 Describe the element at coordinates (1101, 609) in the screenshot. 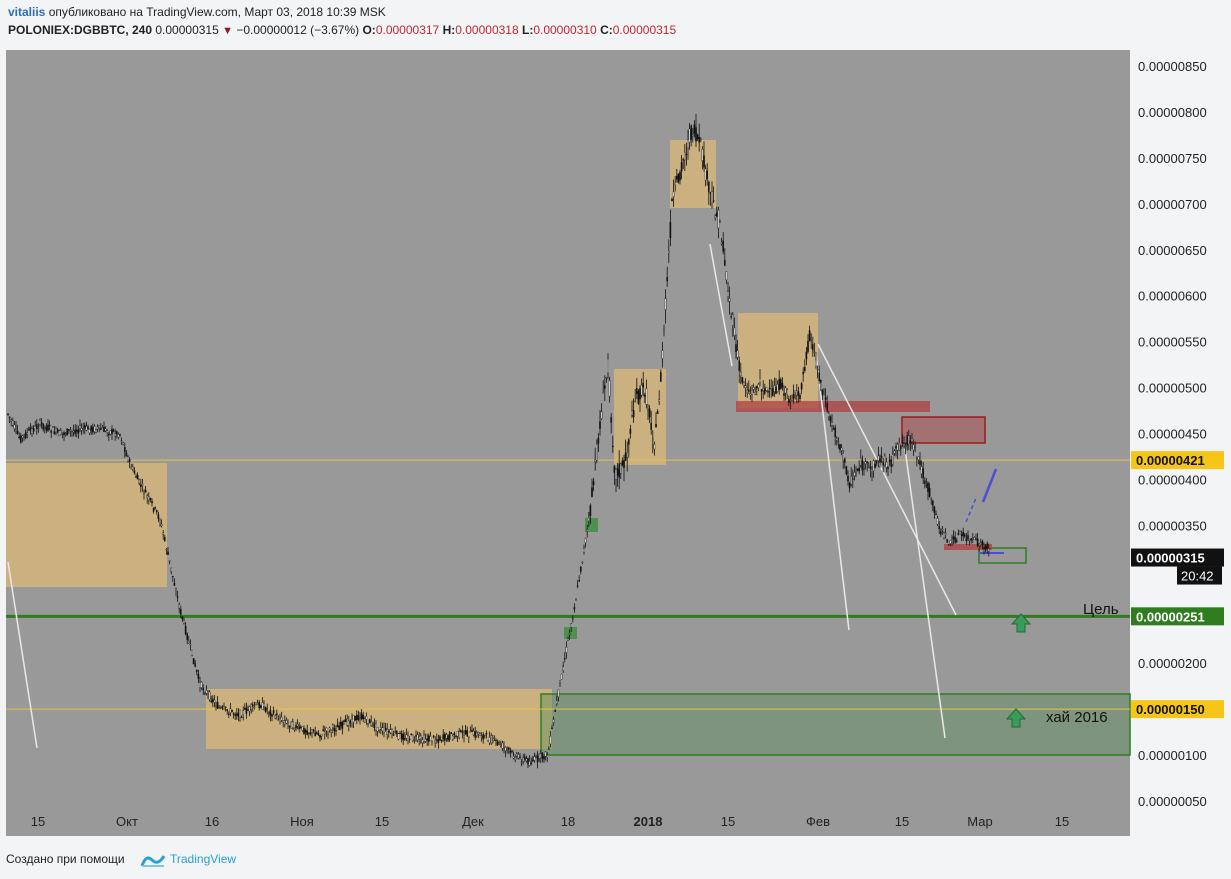

I see `annotation-target: Цель` at that location.